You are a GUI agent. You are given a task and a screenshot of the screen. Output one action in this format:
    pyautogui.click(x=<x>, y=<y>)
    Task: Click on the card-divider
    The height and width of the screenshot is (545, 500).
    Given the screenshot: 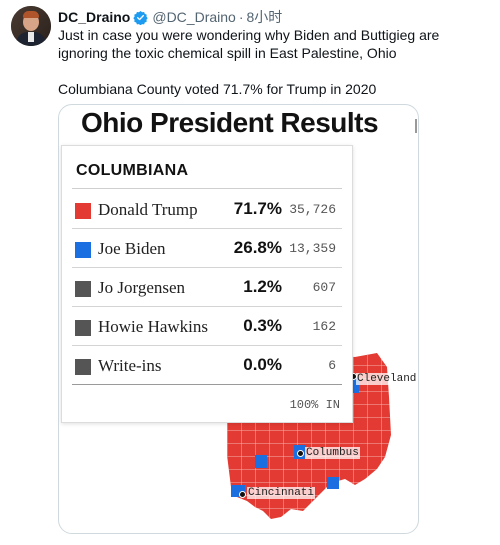 What is the action you would take?
    pyautogui.click(x=207, y=188)
    